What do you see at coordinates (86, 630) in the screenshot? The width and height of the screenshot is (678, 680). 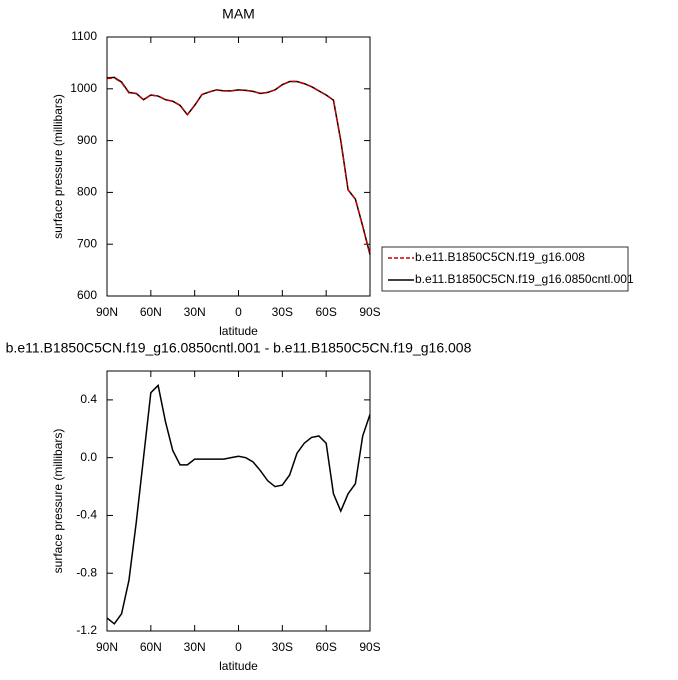 I see `y-tick-label: -1.2` at bounding box center [86, 630].